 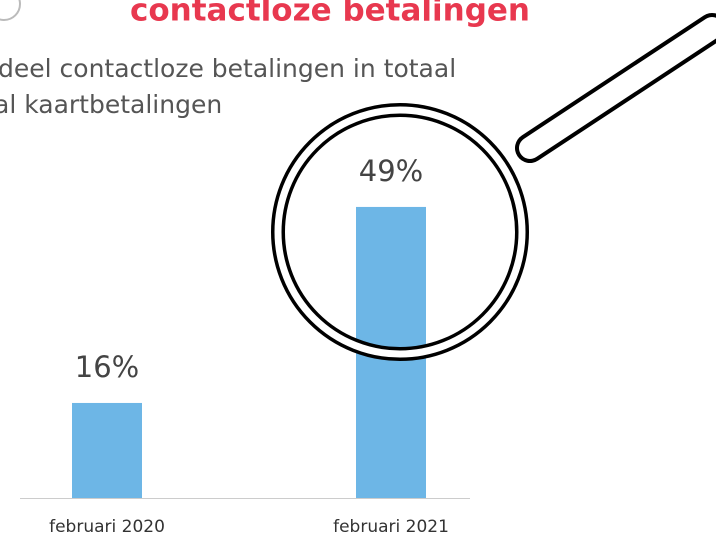 I want to click on value-label: 49%, so click(x=391, y=171).